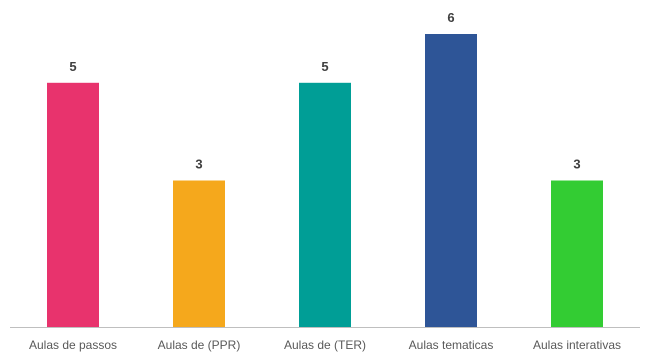 The image size is (645, 355). Describe the element at coordinates (451, 345) in the screenshot. I see `category-label-4: Aulas tematicas` at that location.